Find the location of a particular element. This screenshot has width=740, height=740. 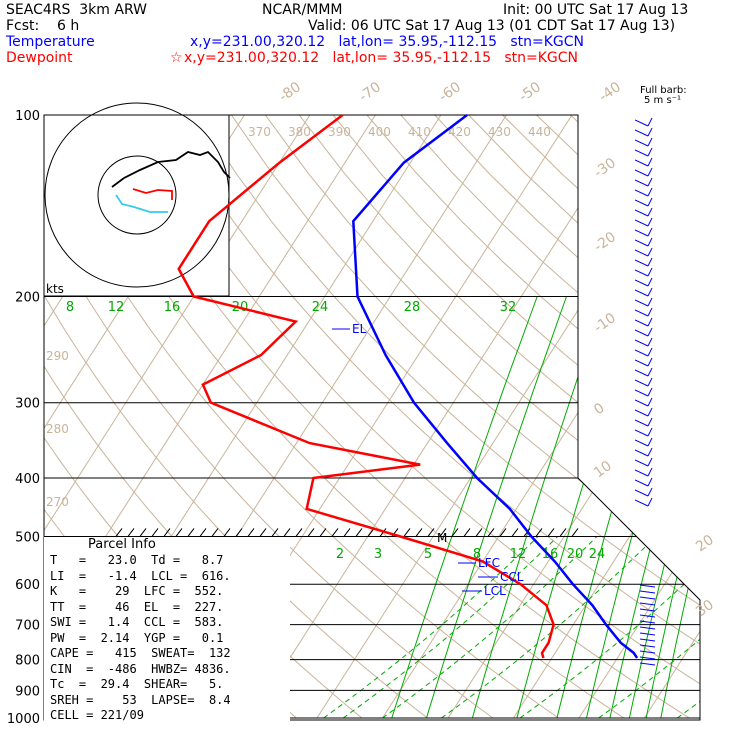

mixing-ratio-label: 8 is located at coordinates (477, 554).